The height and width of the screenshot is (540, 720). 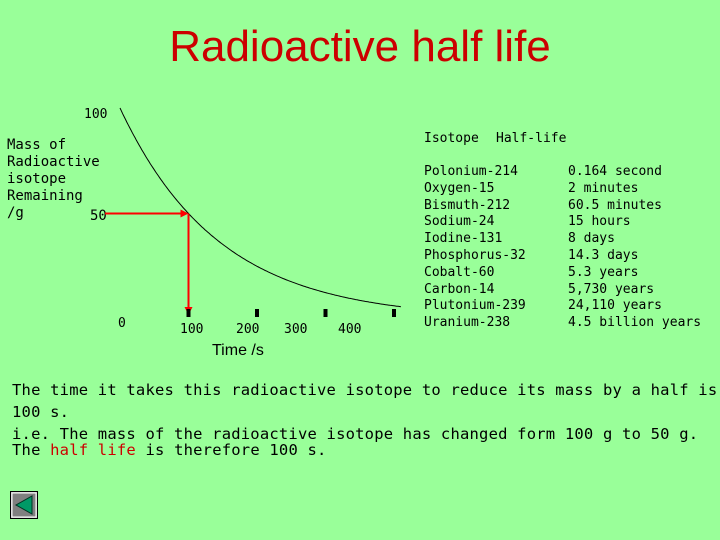 I want to click on conclusion: The half life is therefore 100 s., so click(x=169, y=450).